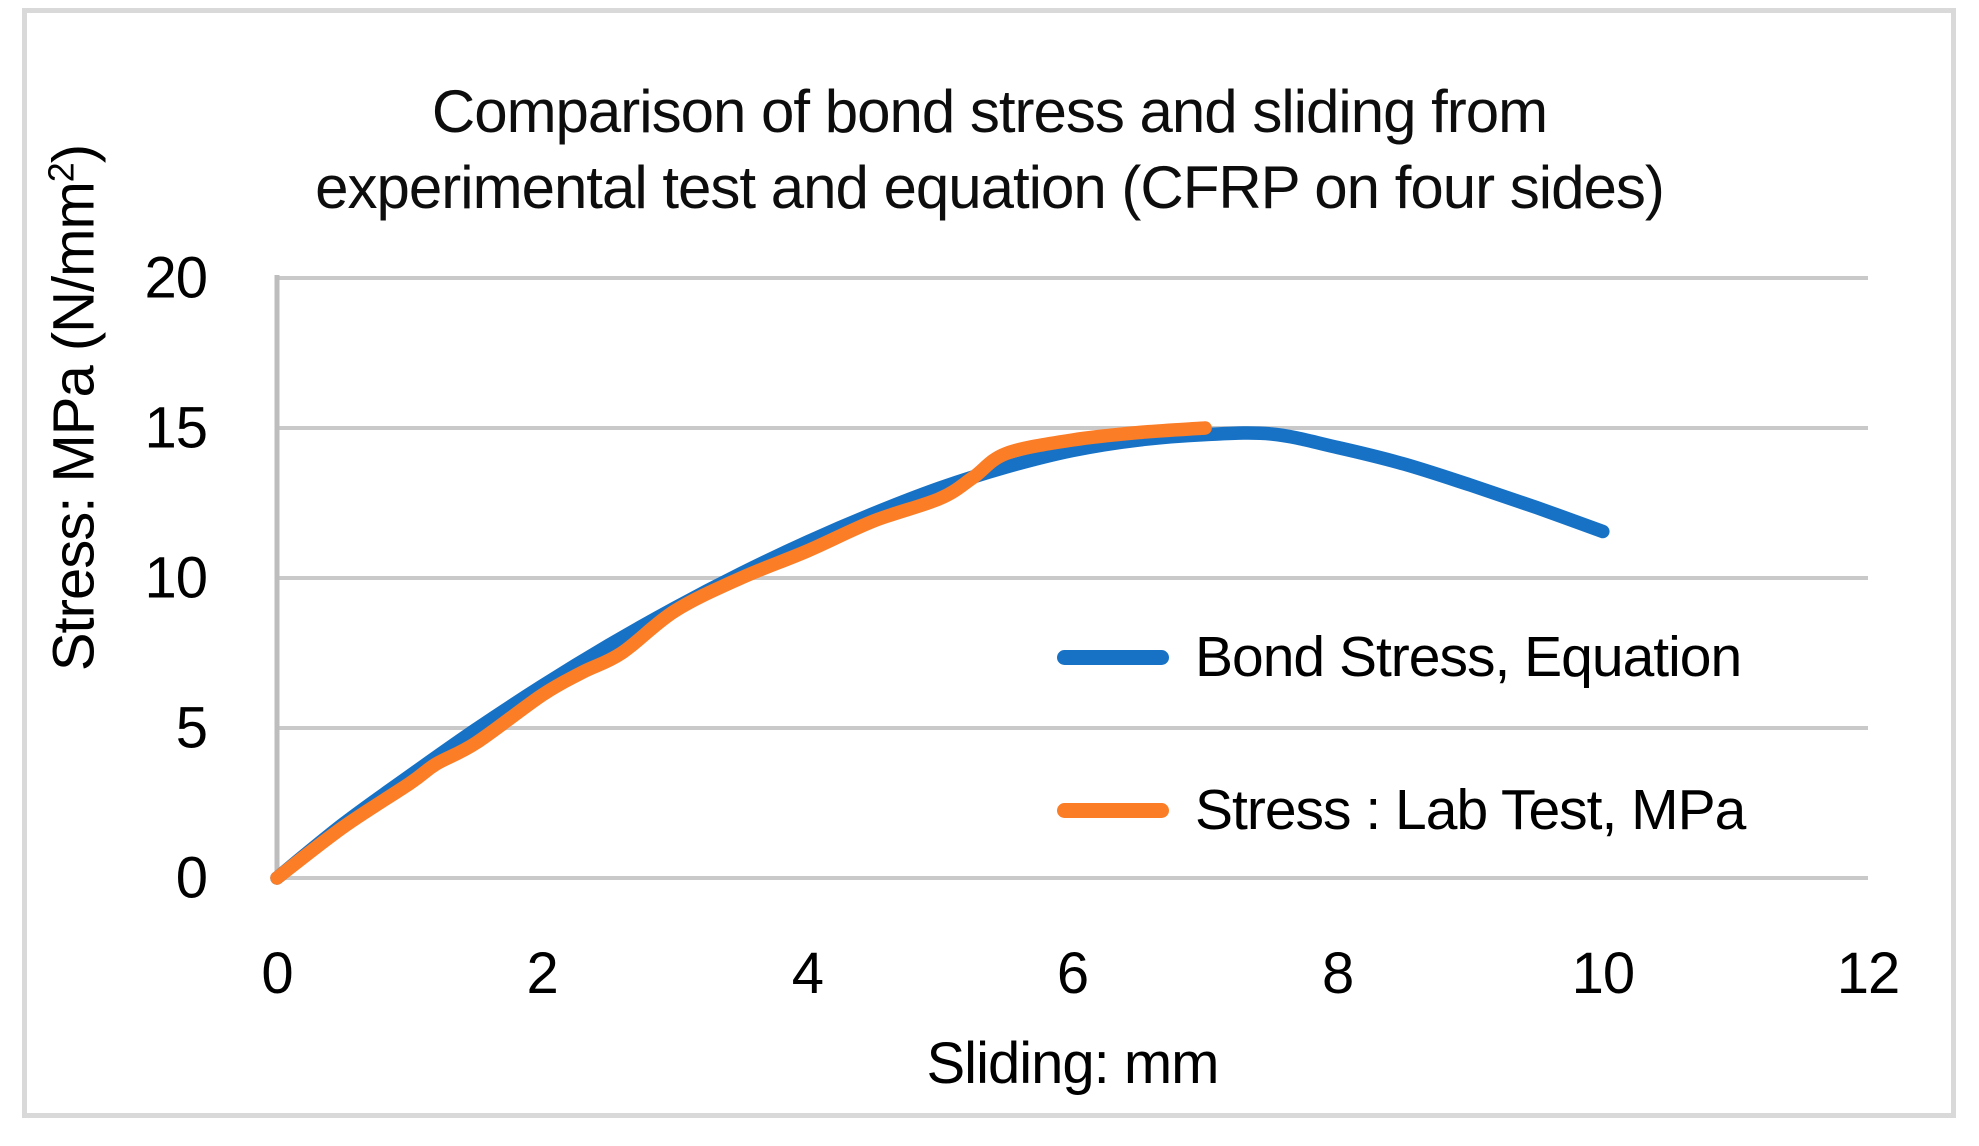  I want to click on y-tick-label-0: 0, so click(191, 878).